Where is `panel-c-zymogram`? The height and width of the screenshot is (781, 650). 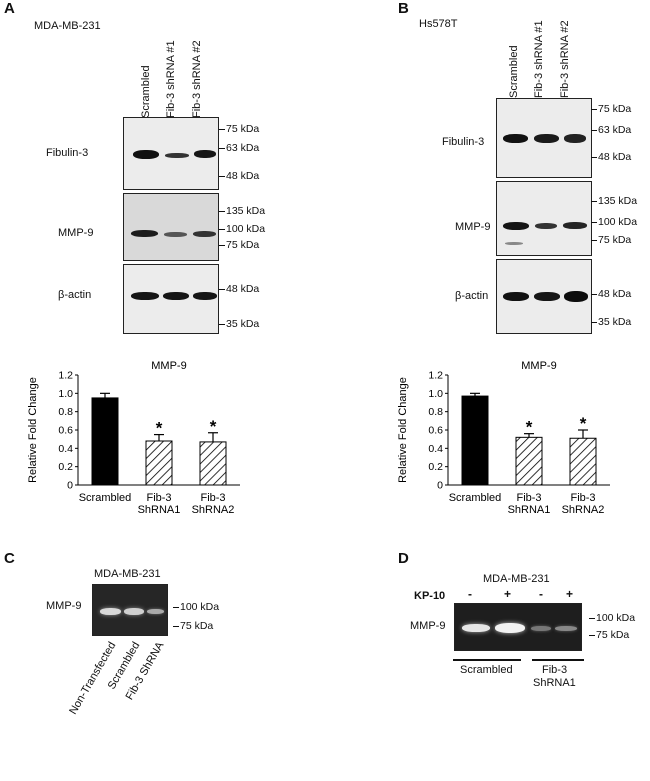
panel-c-zymogram is located at coordinates (130, 610).